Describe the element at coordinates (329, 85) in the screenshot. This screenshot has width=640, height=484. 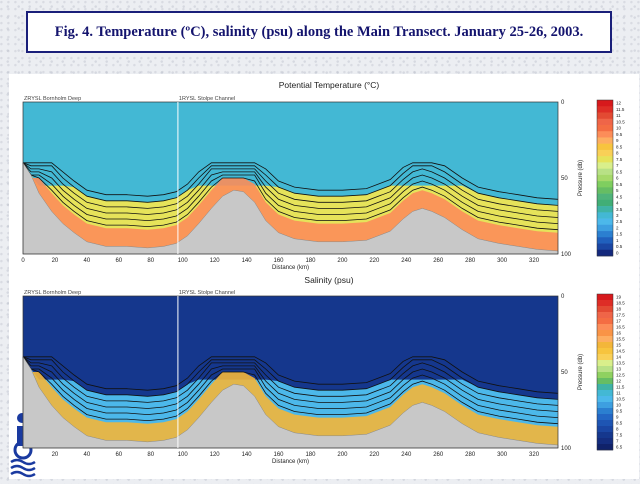
I see `chart-title: Potential Temperature (°C)` at that location.